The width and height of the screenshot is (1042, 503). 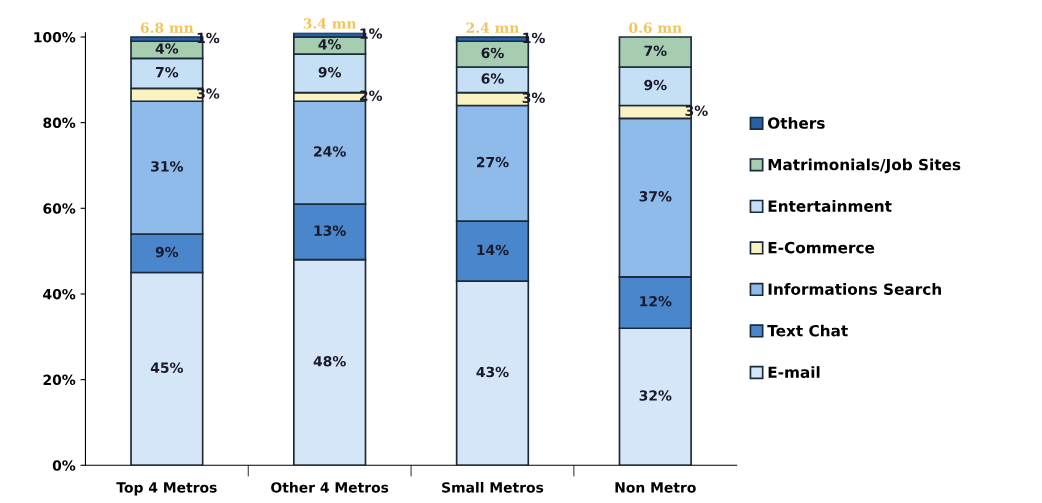 I want to click on x-tick-label: Top 4 Metros, so click(x=166, y=489).